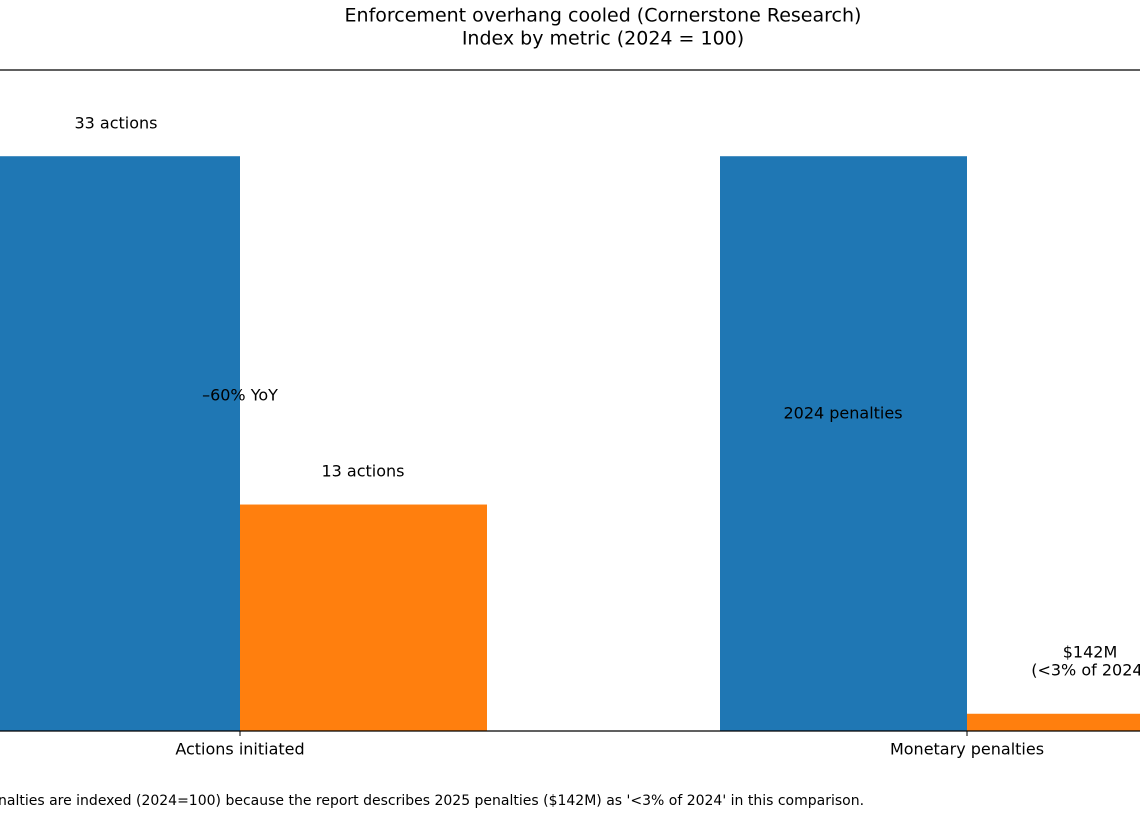 This screenshot has width=1140, height=815. What do you see at coordinates (239, 749) in the screenshot?
I see `x-tick-label: Actions initiated` at bounding box center [239, 749].